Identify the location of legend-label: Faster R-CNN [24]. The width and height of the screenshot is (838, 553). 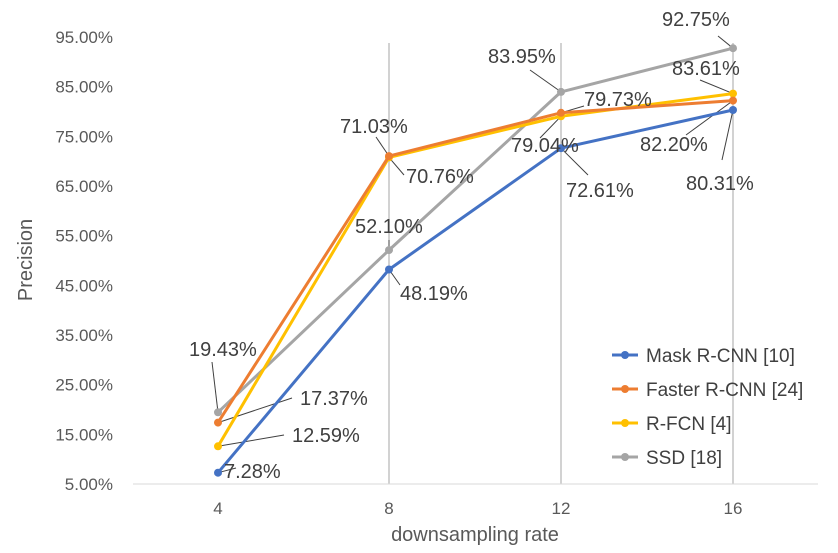
(724, 390).